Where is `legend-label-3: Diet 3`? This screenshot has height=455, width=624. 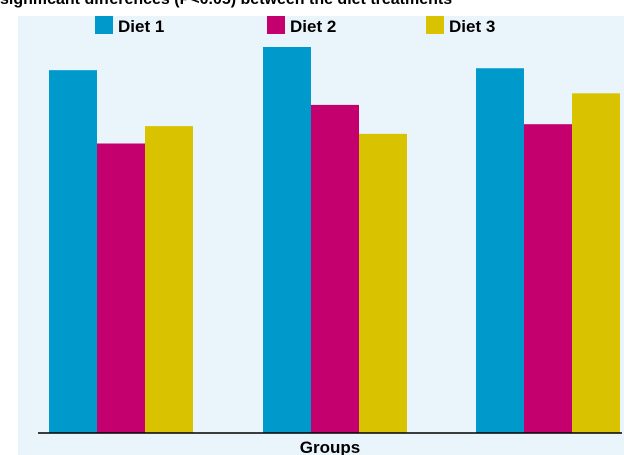
legend-label-3: Diet 3 is located at coordinates (472, 26).